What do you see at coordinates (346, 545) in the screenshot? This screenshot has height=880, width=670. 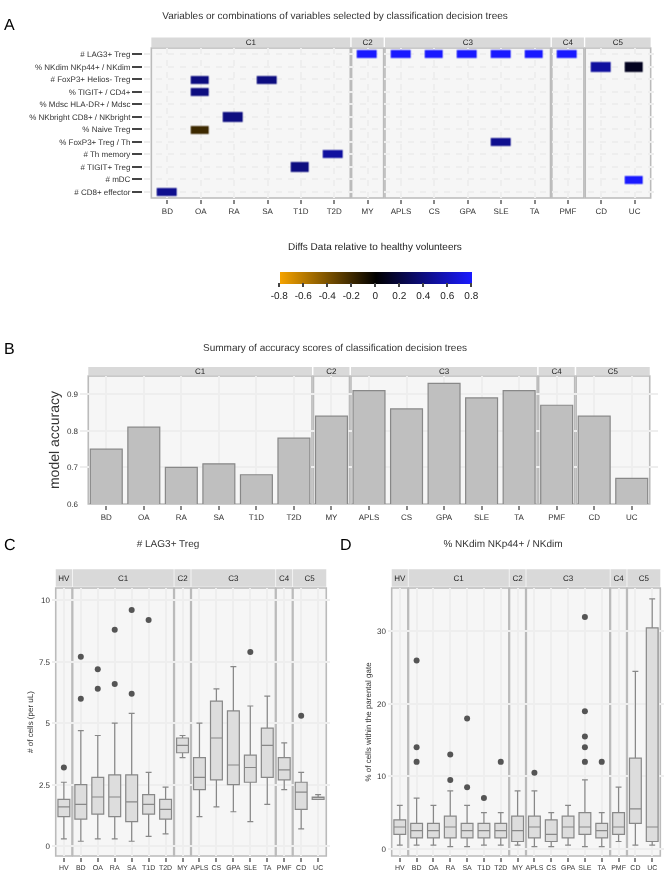 I see `text: D` at bounding box center [346, 545].